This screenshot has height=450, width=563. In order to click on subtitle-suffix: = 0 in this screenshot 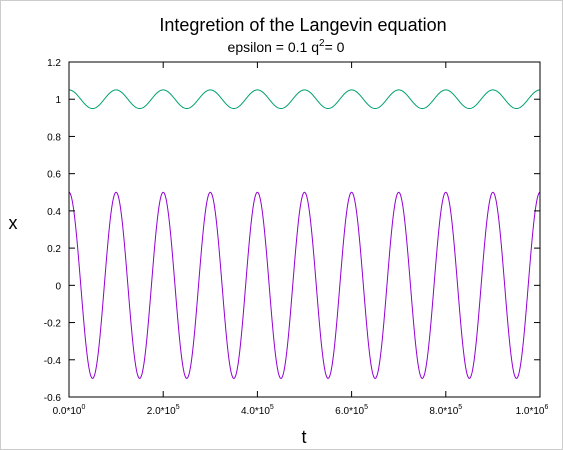, I will do `click(335, 47)`.